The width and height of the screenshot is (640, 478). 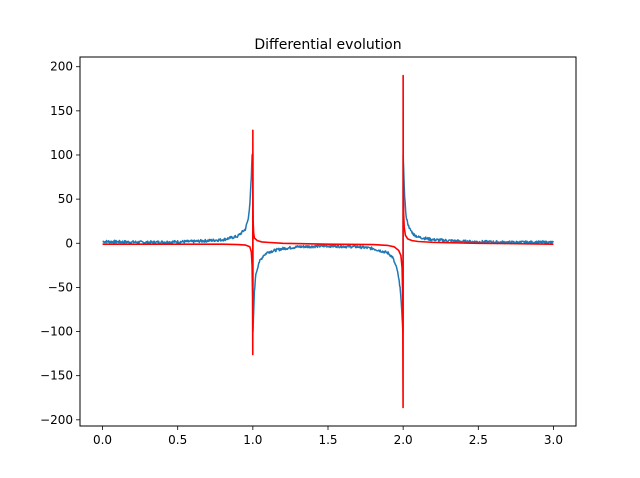 I want to click on x-tick-label: 2.5, so click(x=478, y=440).